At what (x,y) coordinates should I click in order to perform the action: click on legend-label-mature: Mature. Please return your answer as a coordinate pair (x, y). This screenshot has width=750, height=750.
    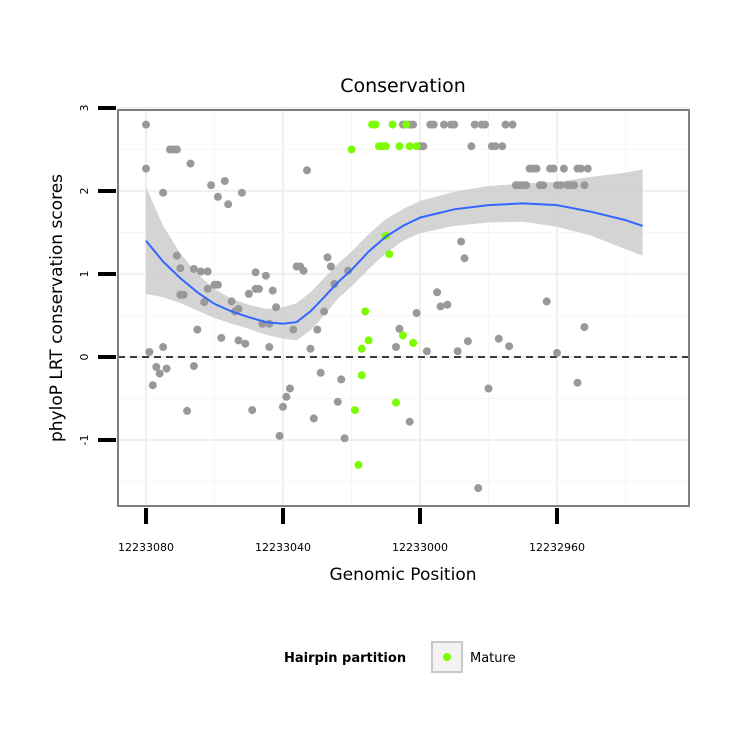
    Looking at the image, I should click on (493, 658).